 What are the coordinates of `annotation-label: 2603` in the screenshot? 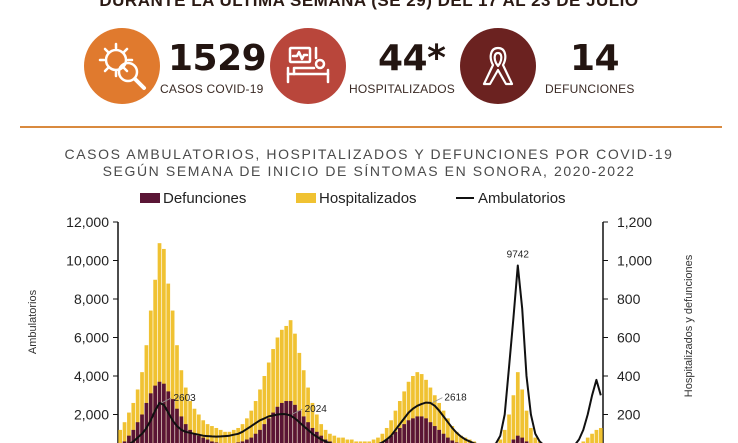 It's located at (185, 398).